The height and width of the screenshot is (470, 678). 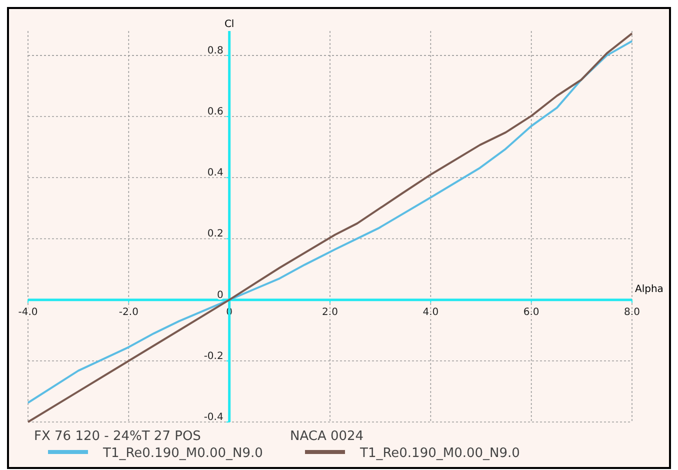 I want to click on x-tick-label: 2.0, so click(x=330, y=312).